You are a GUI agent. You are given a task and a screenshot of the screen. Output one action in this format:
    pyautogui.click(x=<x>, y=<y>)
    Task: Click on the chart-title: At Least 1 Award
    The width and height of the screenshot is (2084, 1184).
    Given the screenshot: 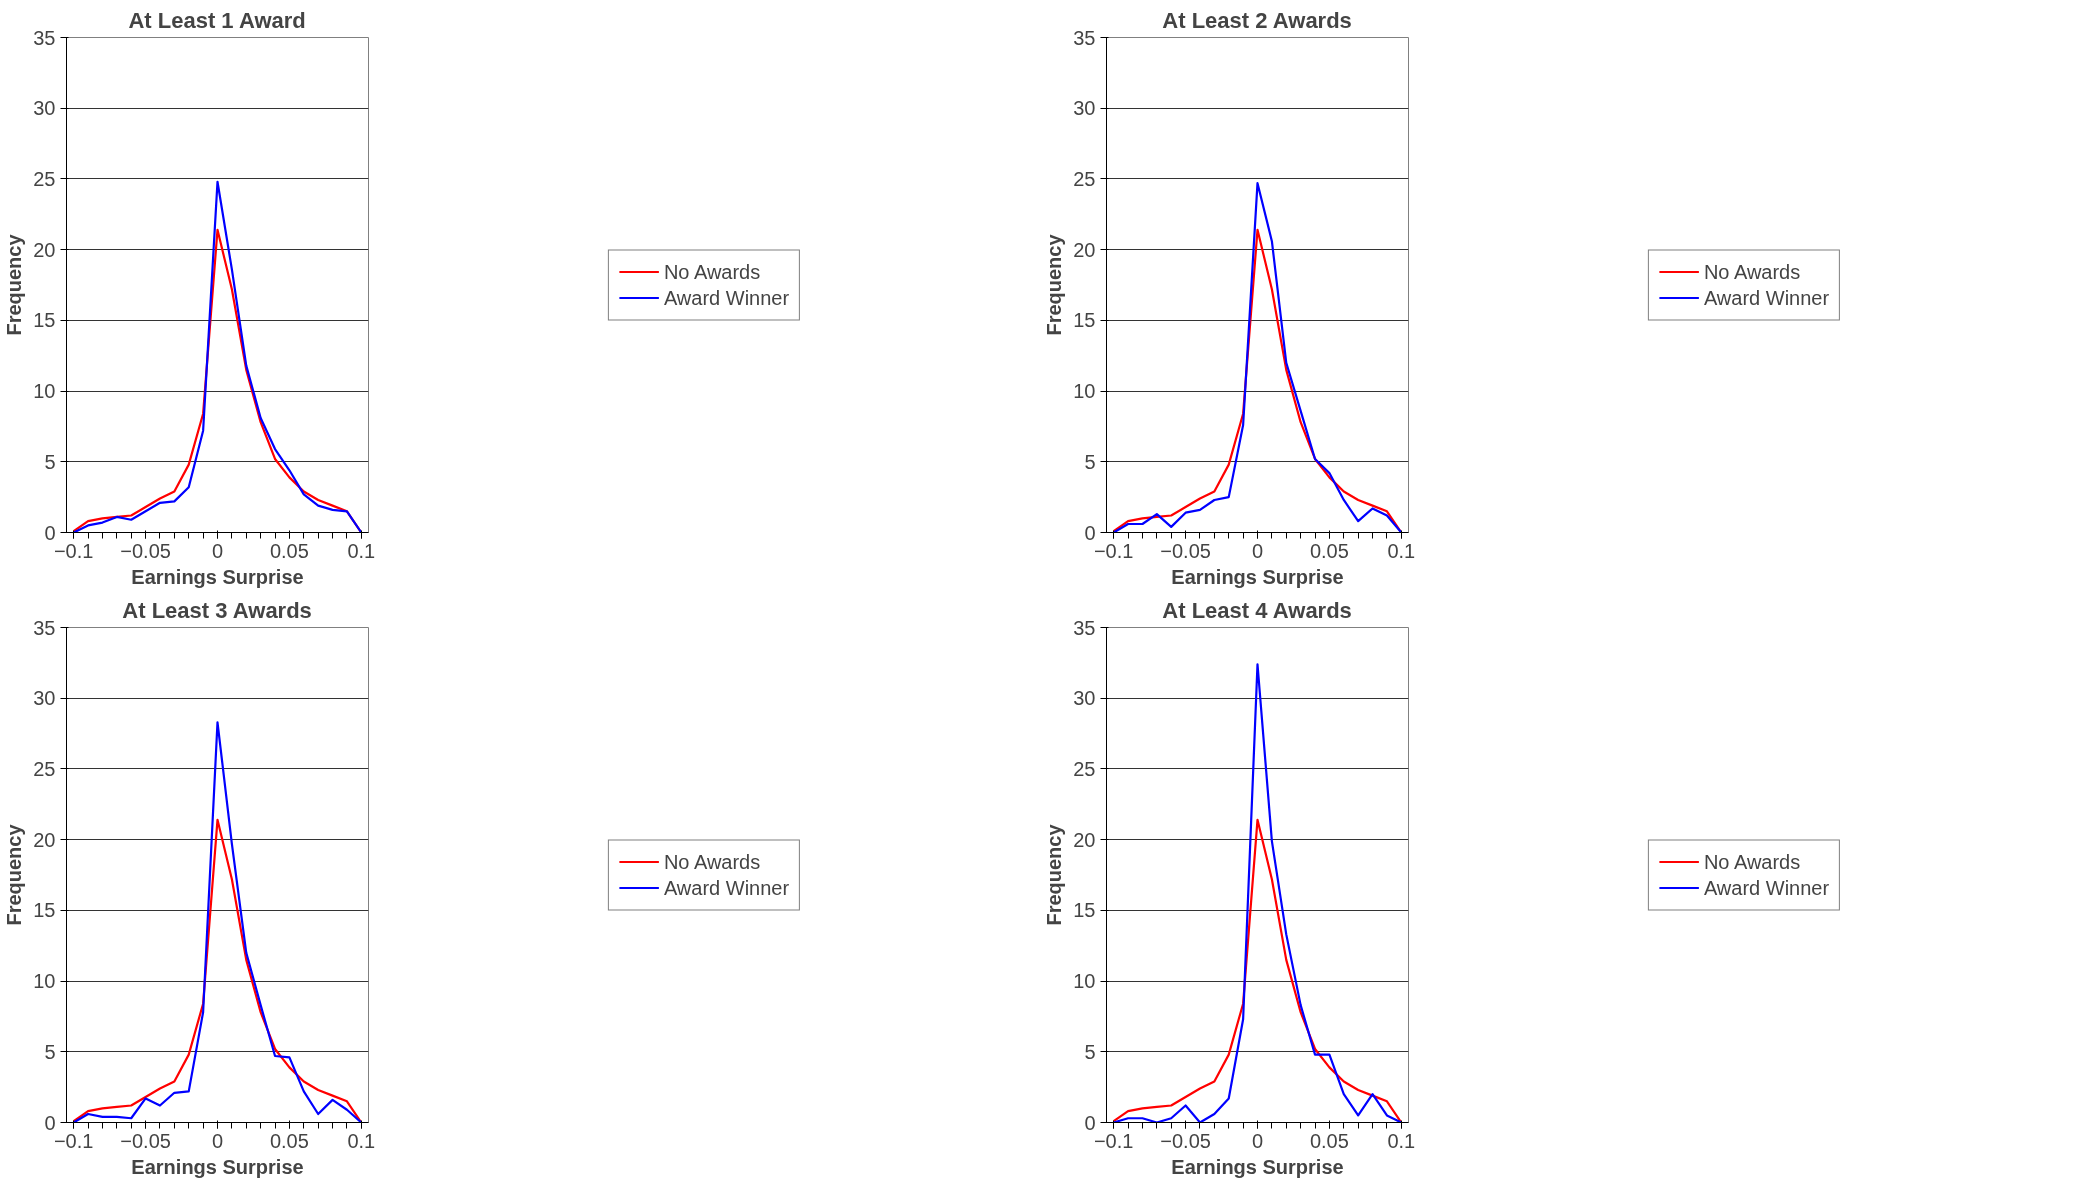 What is the action you would take?
    pyautogui.click(x=217, y=20)
    